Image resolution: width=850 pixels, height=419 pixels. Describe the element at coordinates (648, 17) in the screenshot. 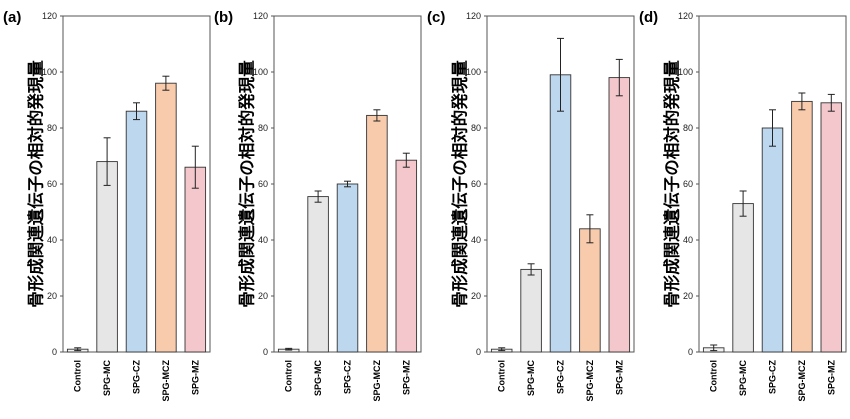

I see `panel-label: (d)` at that location.